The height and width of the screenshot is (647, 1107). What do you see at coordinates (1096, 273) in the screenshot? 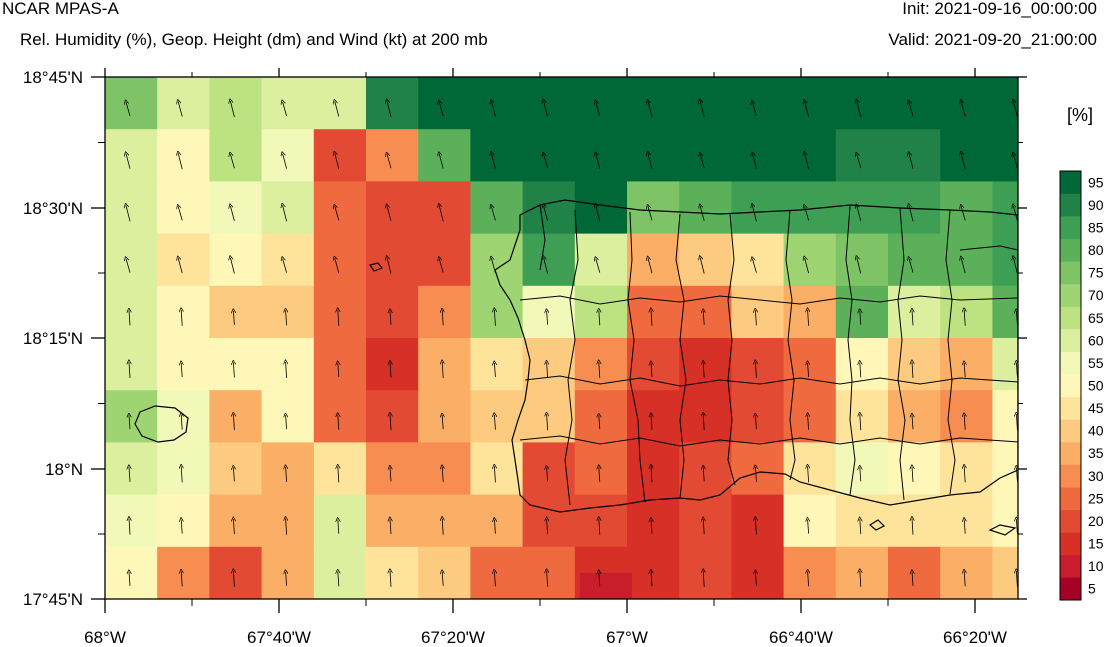
I see `colorbar-label: 75` at bounding box center [1096, 273].